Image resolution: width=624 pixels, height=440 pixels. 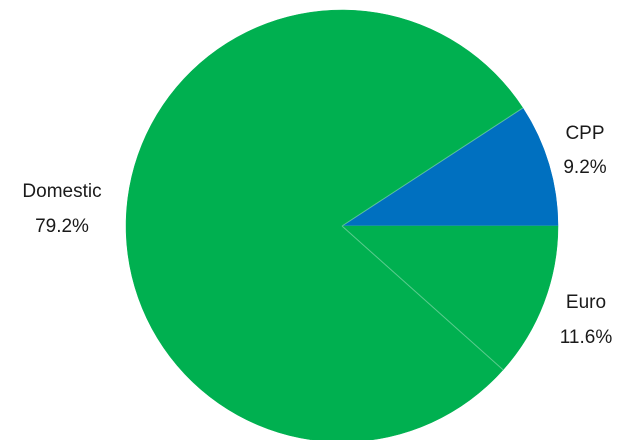 I want to click on pie-slice-cpp, so click(x=450, y=167).